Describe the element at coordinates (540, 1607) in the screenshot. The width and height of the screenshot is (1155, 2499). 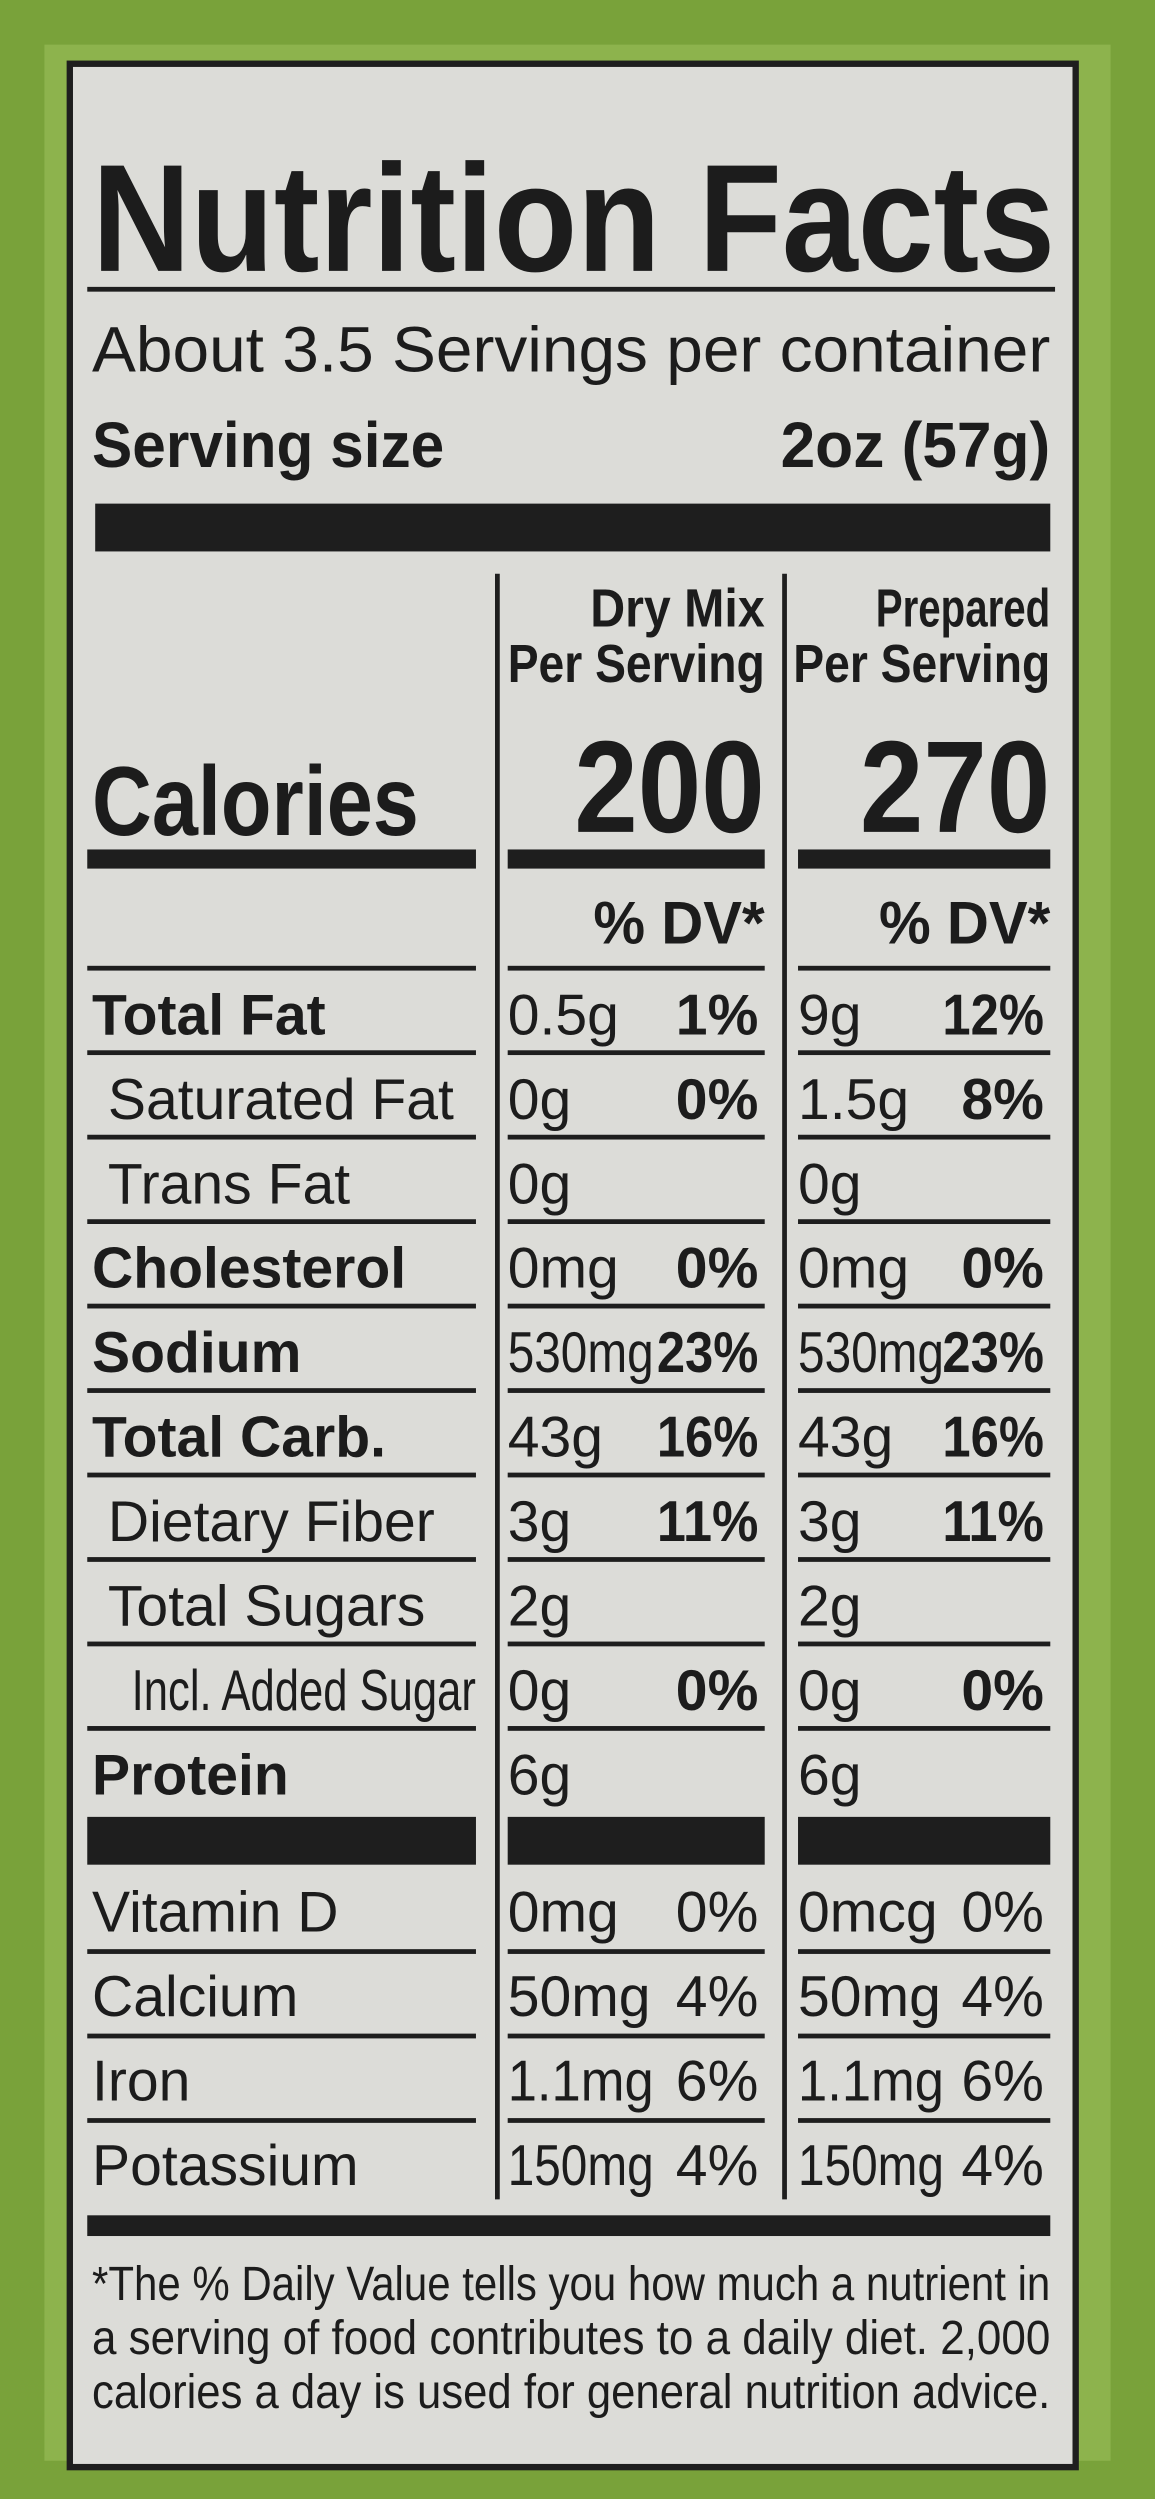
I see `amount: 2g` at that location.